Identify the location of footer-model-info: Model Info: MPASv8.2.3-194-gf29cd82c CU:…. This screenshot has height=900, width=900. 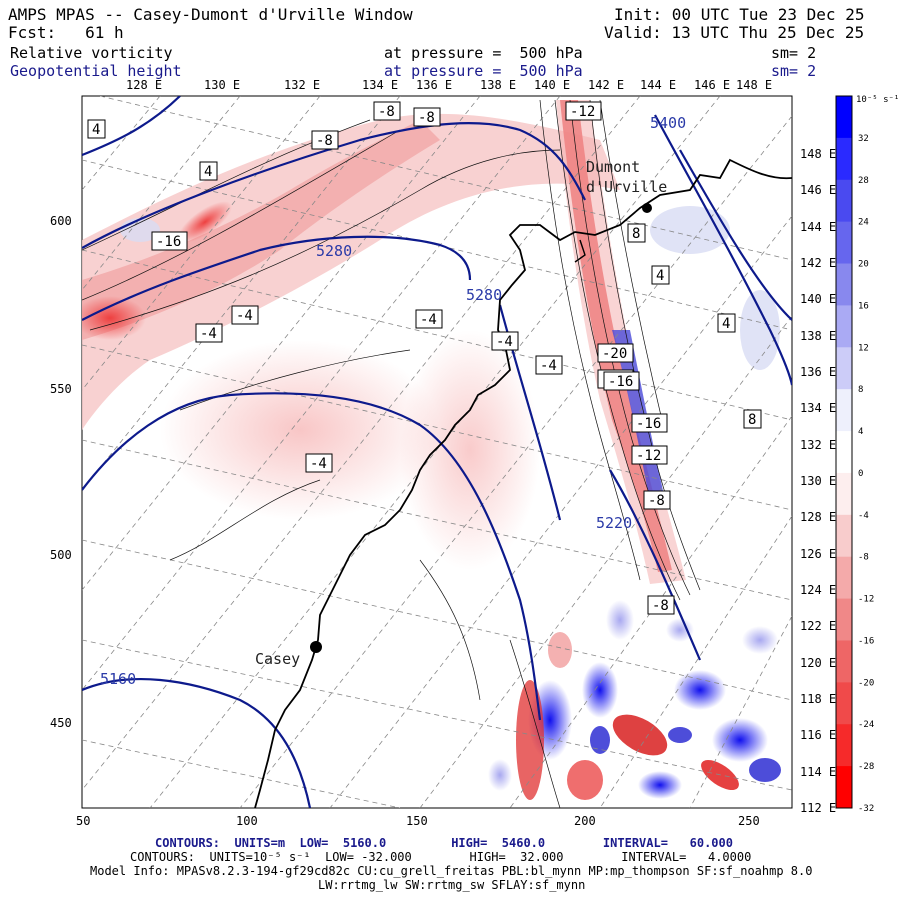
(451, 871).